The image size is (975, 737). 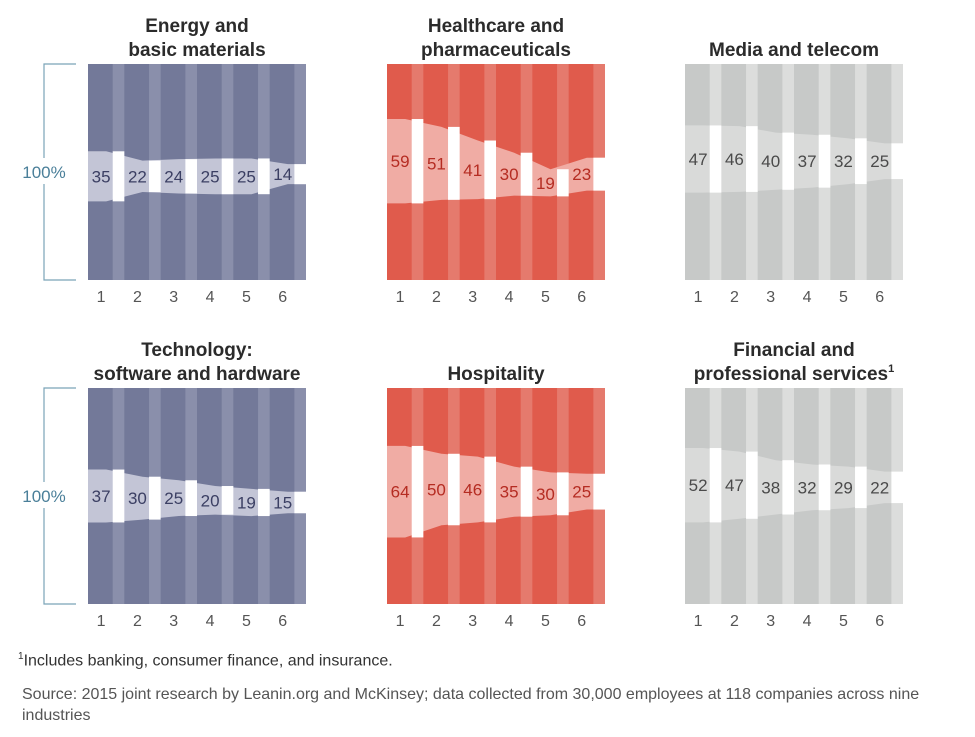 What do you see at coordinates (472, 170) in the screenshot?
I see `data-label: 41` at bounding box center [472, 170].